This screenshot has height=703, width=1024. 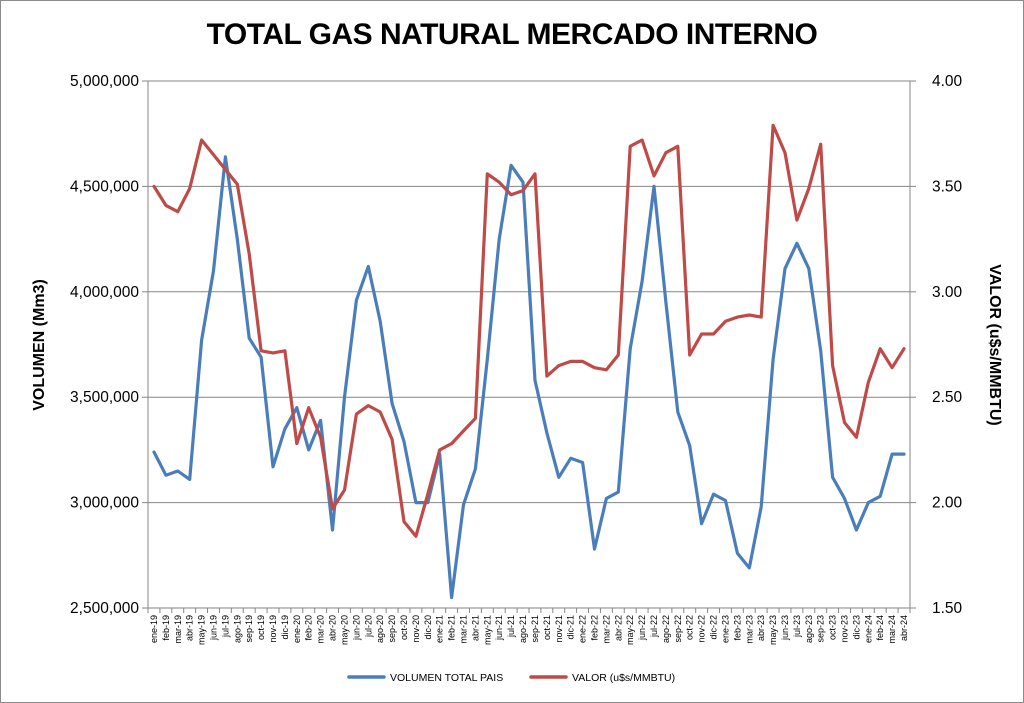 What do you see at coordinates (261, 627) in the screenshot?
I see `x-tick-label: oct-19` at bounding box center [261, 627].